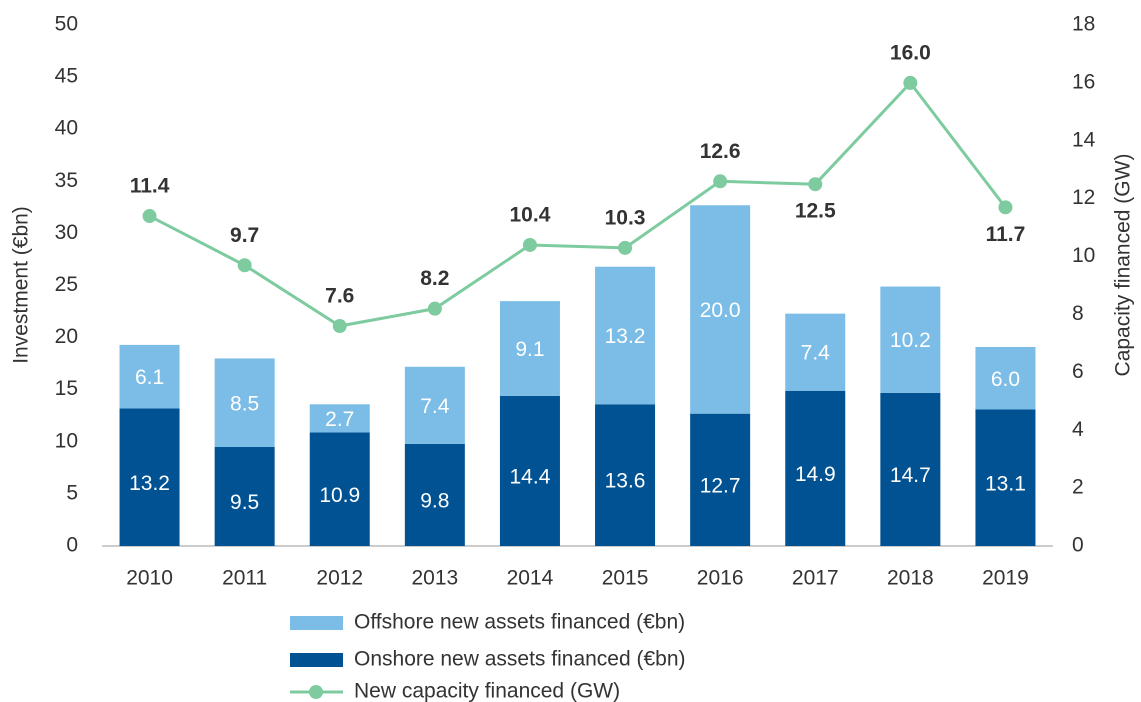 This screenshot has height=702, width=1141. I want to click on bar-value-label: 6.1, so click(149, 377).